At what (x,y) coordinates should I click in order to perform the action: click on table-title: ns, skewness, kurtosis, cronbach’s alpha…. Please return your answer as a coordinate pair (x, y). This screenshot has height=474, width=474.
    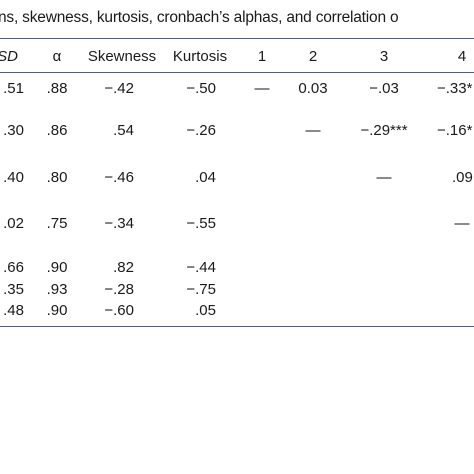
    Looking at the image, I should click on (199, 17).